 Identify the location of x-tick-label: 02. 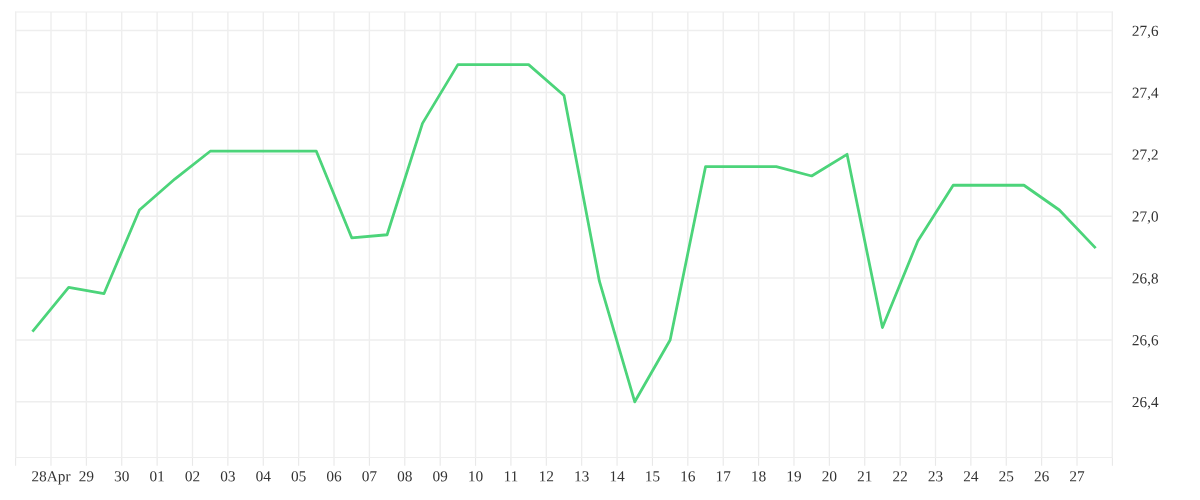
(192, 476).